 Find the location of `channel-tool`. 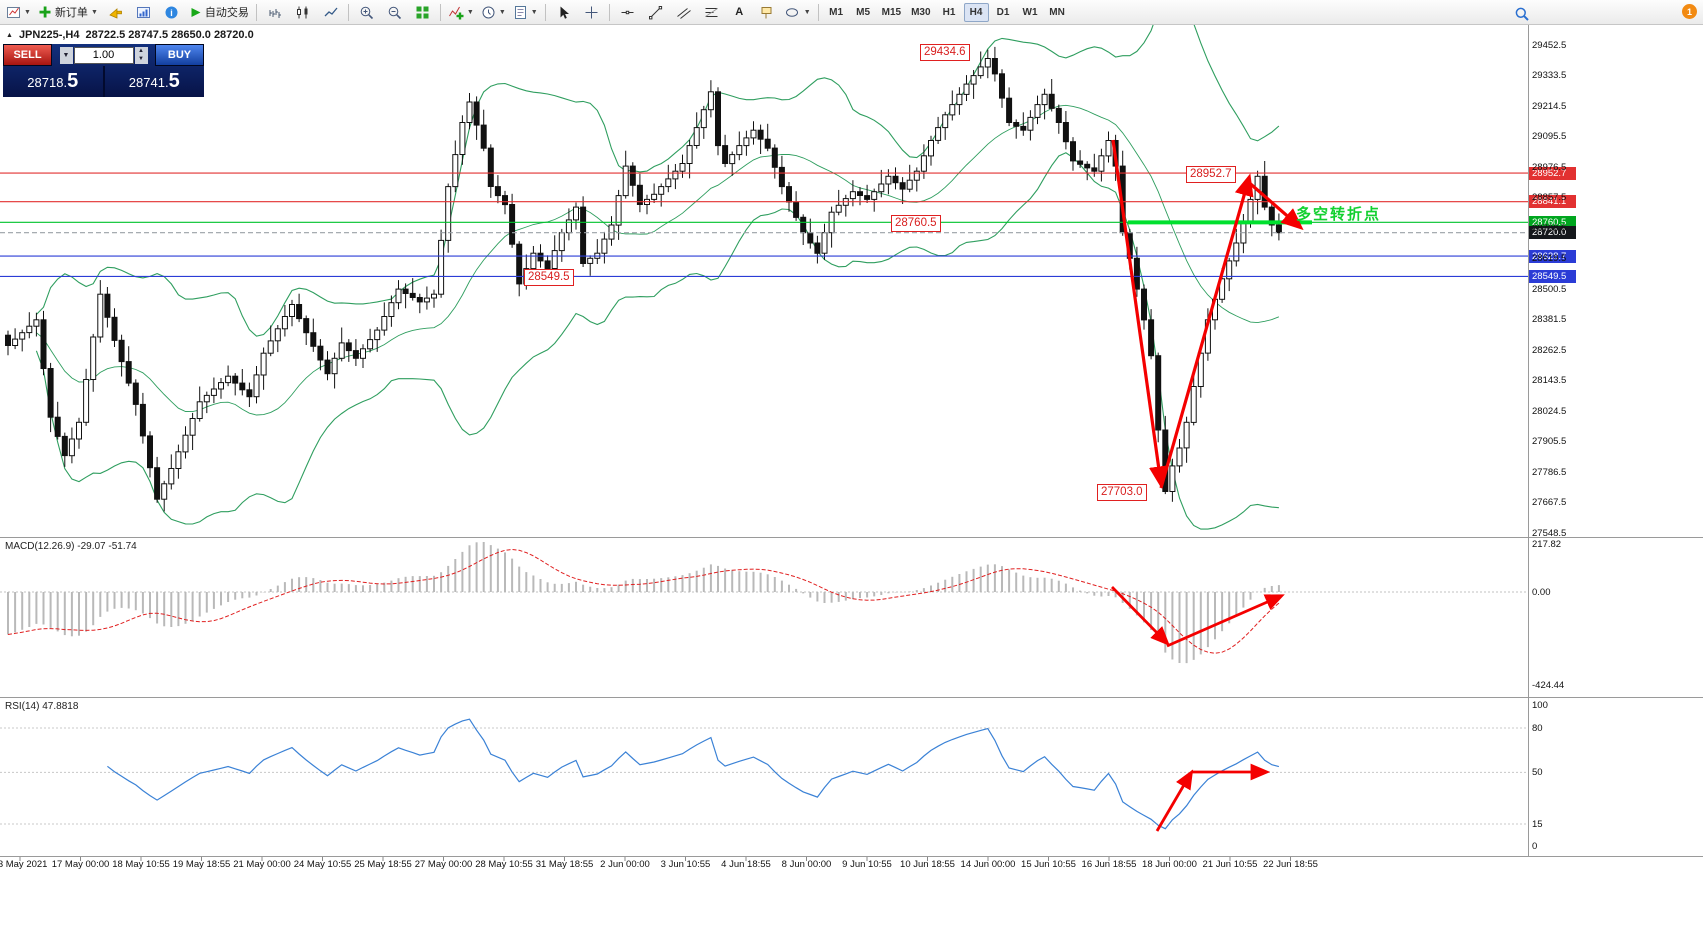

channel-tool is located at coordinates (683, 12).